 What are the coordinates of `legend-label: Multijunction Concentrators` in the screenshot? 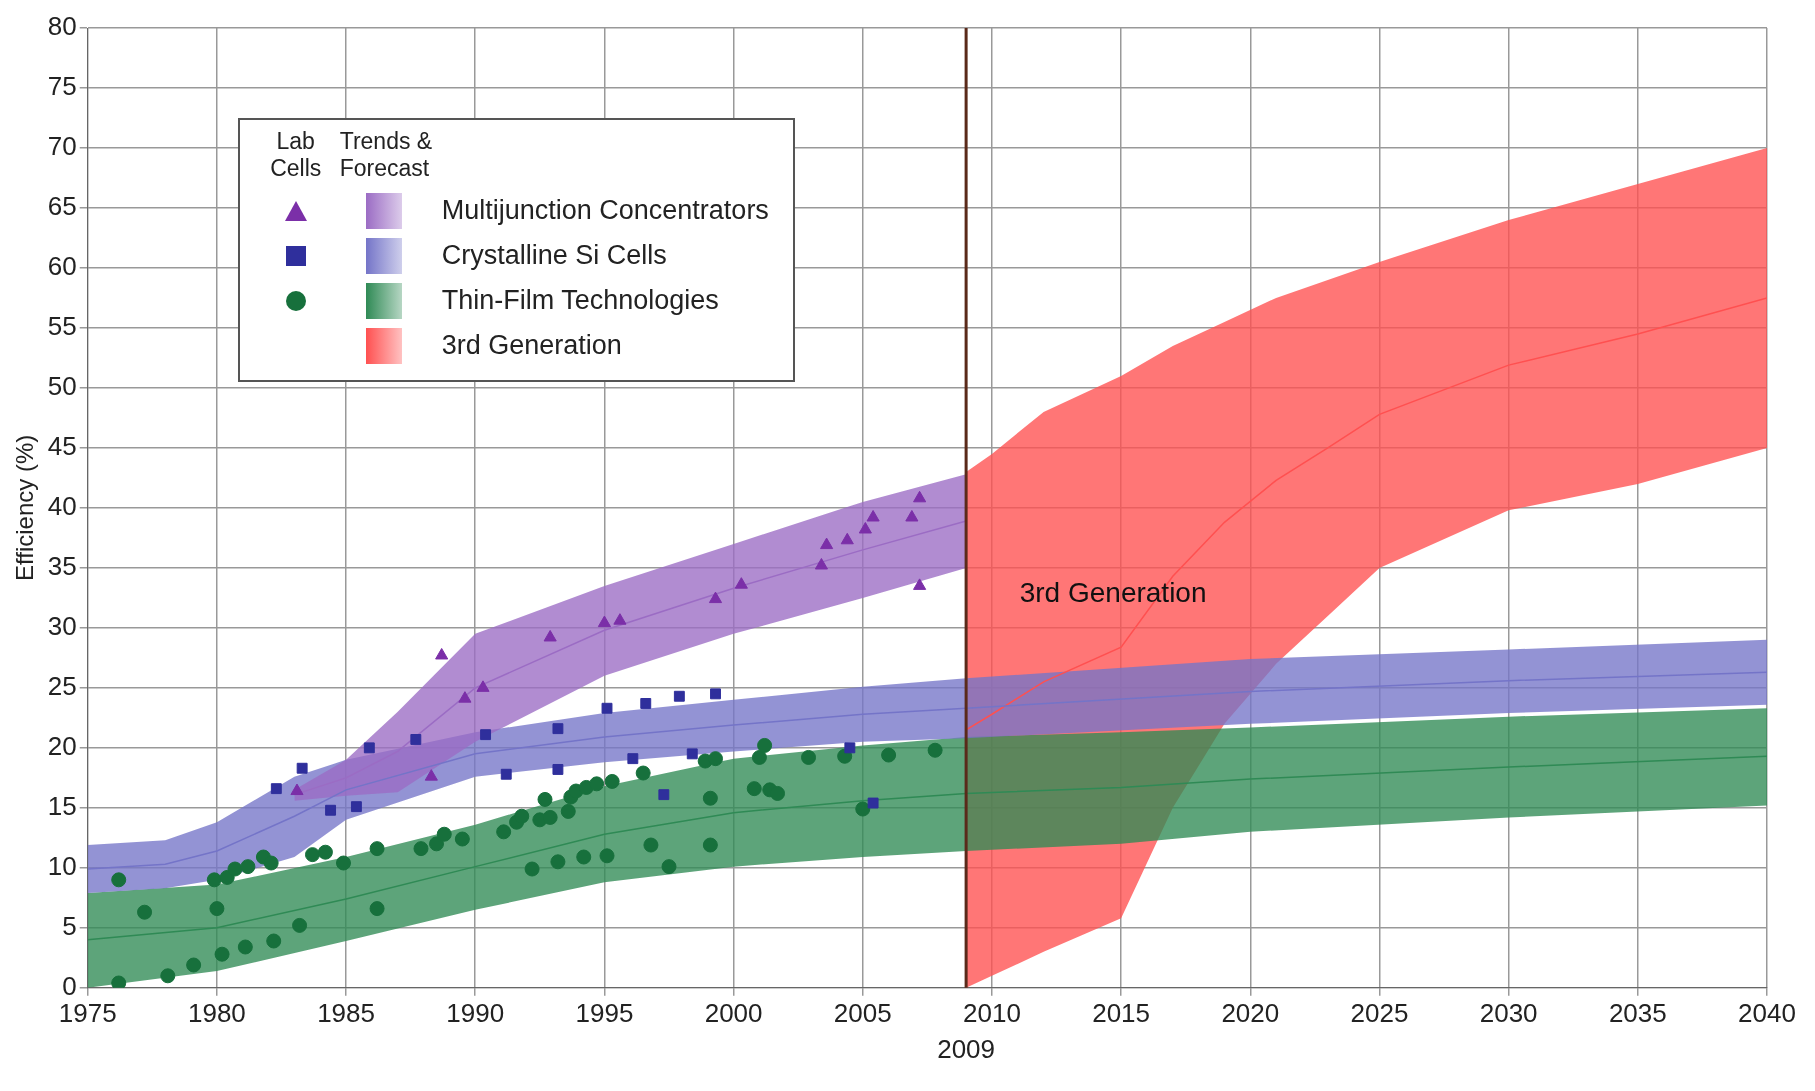 It's located at (605, 210).